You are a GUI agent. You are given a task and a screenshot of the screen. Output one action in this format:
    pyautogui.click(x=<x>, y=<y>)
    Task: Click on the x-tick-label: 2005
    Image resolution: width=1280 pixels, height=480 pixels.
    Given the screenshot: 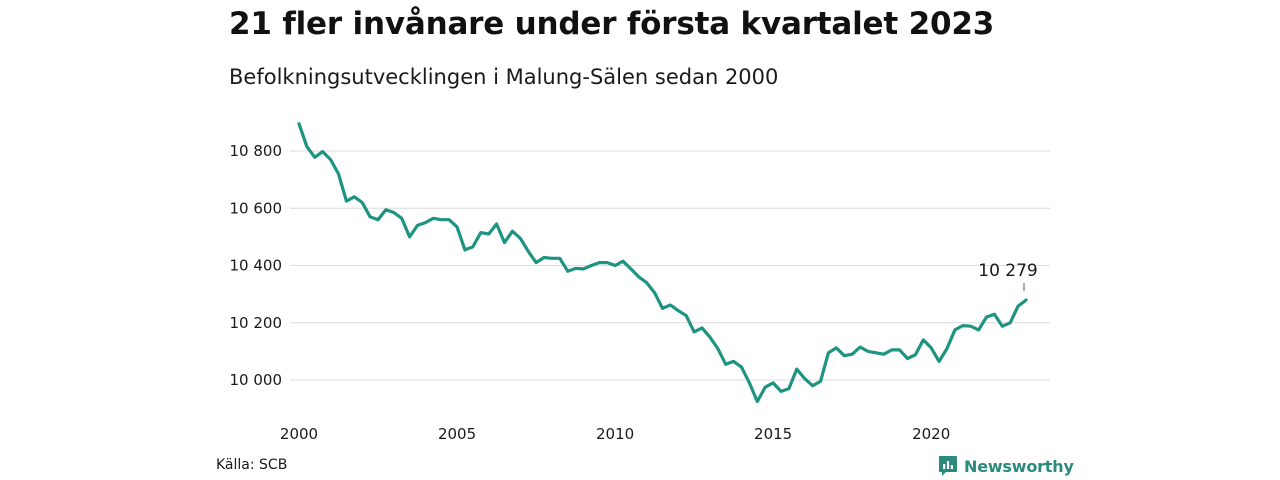 What is the action you would take?
    pyautogui.click(x=457, y=434)
    